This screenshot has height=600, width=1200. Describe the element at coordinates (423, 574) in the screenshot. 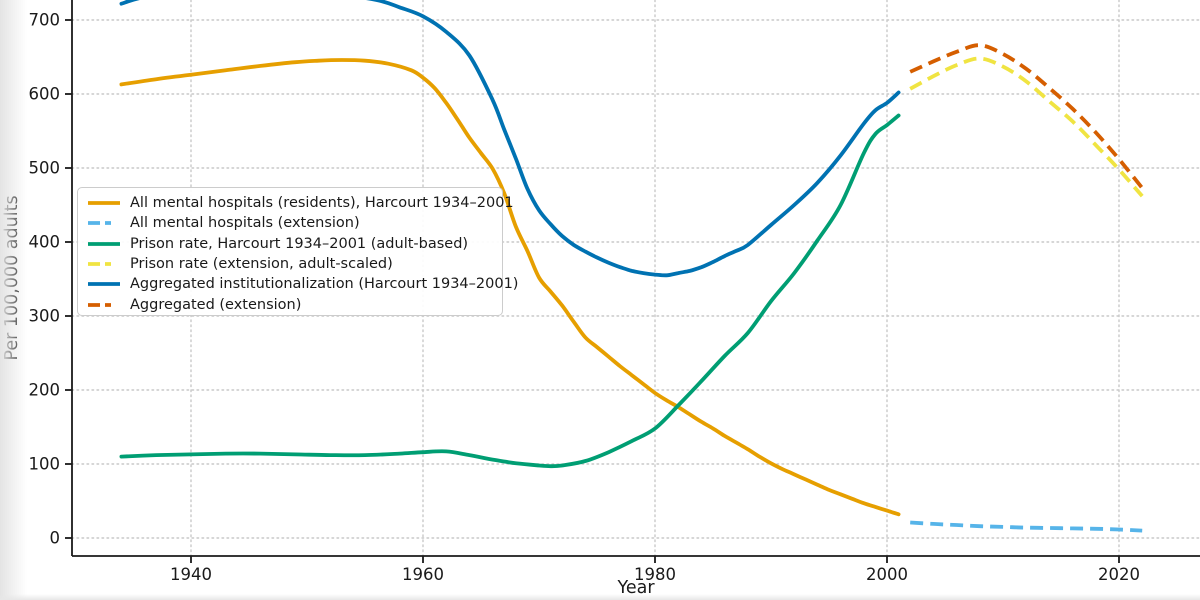

I see `x-tick-label: 1960` at that location.